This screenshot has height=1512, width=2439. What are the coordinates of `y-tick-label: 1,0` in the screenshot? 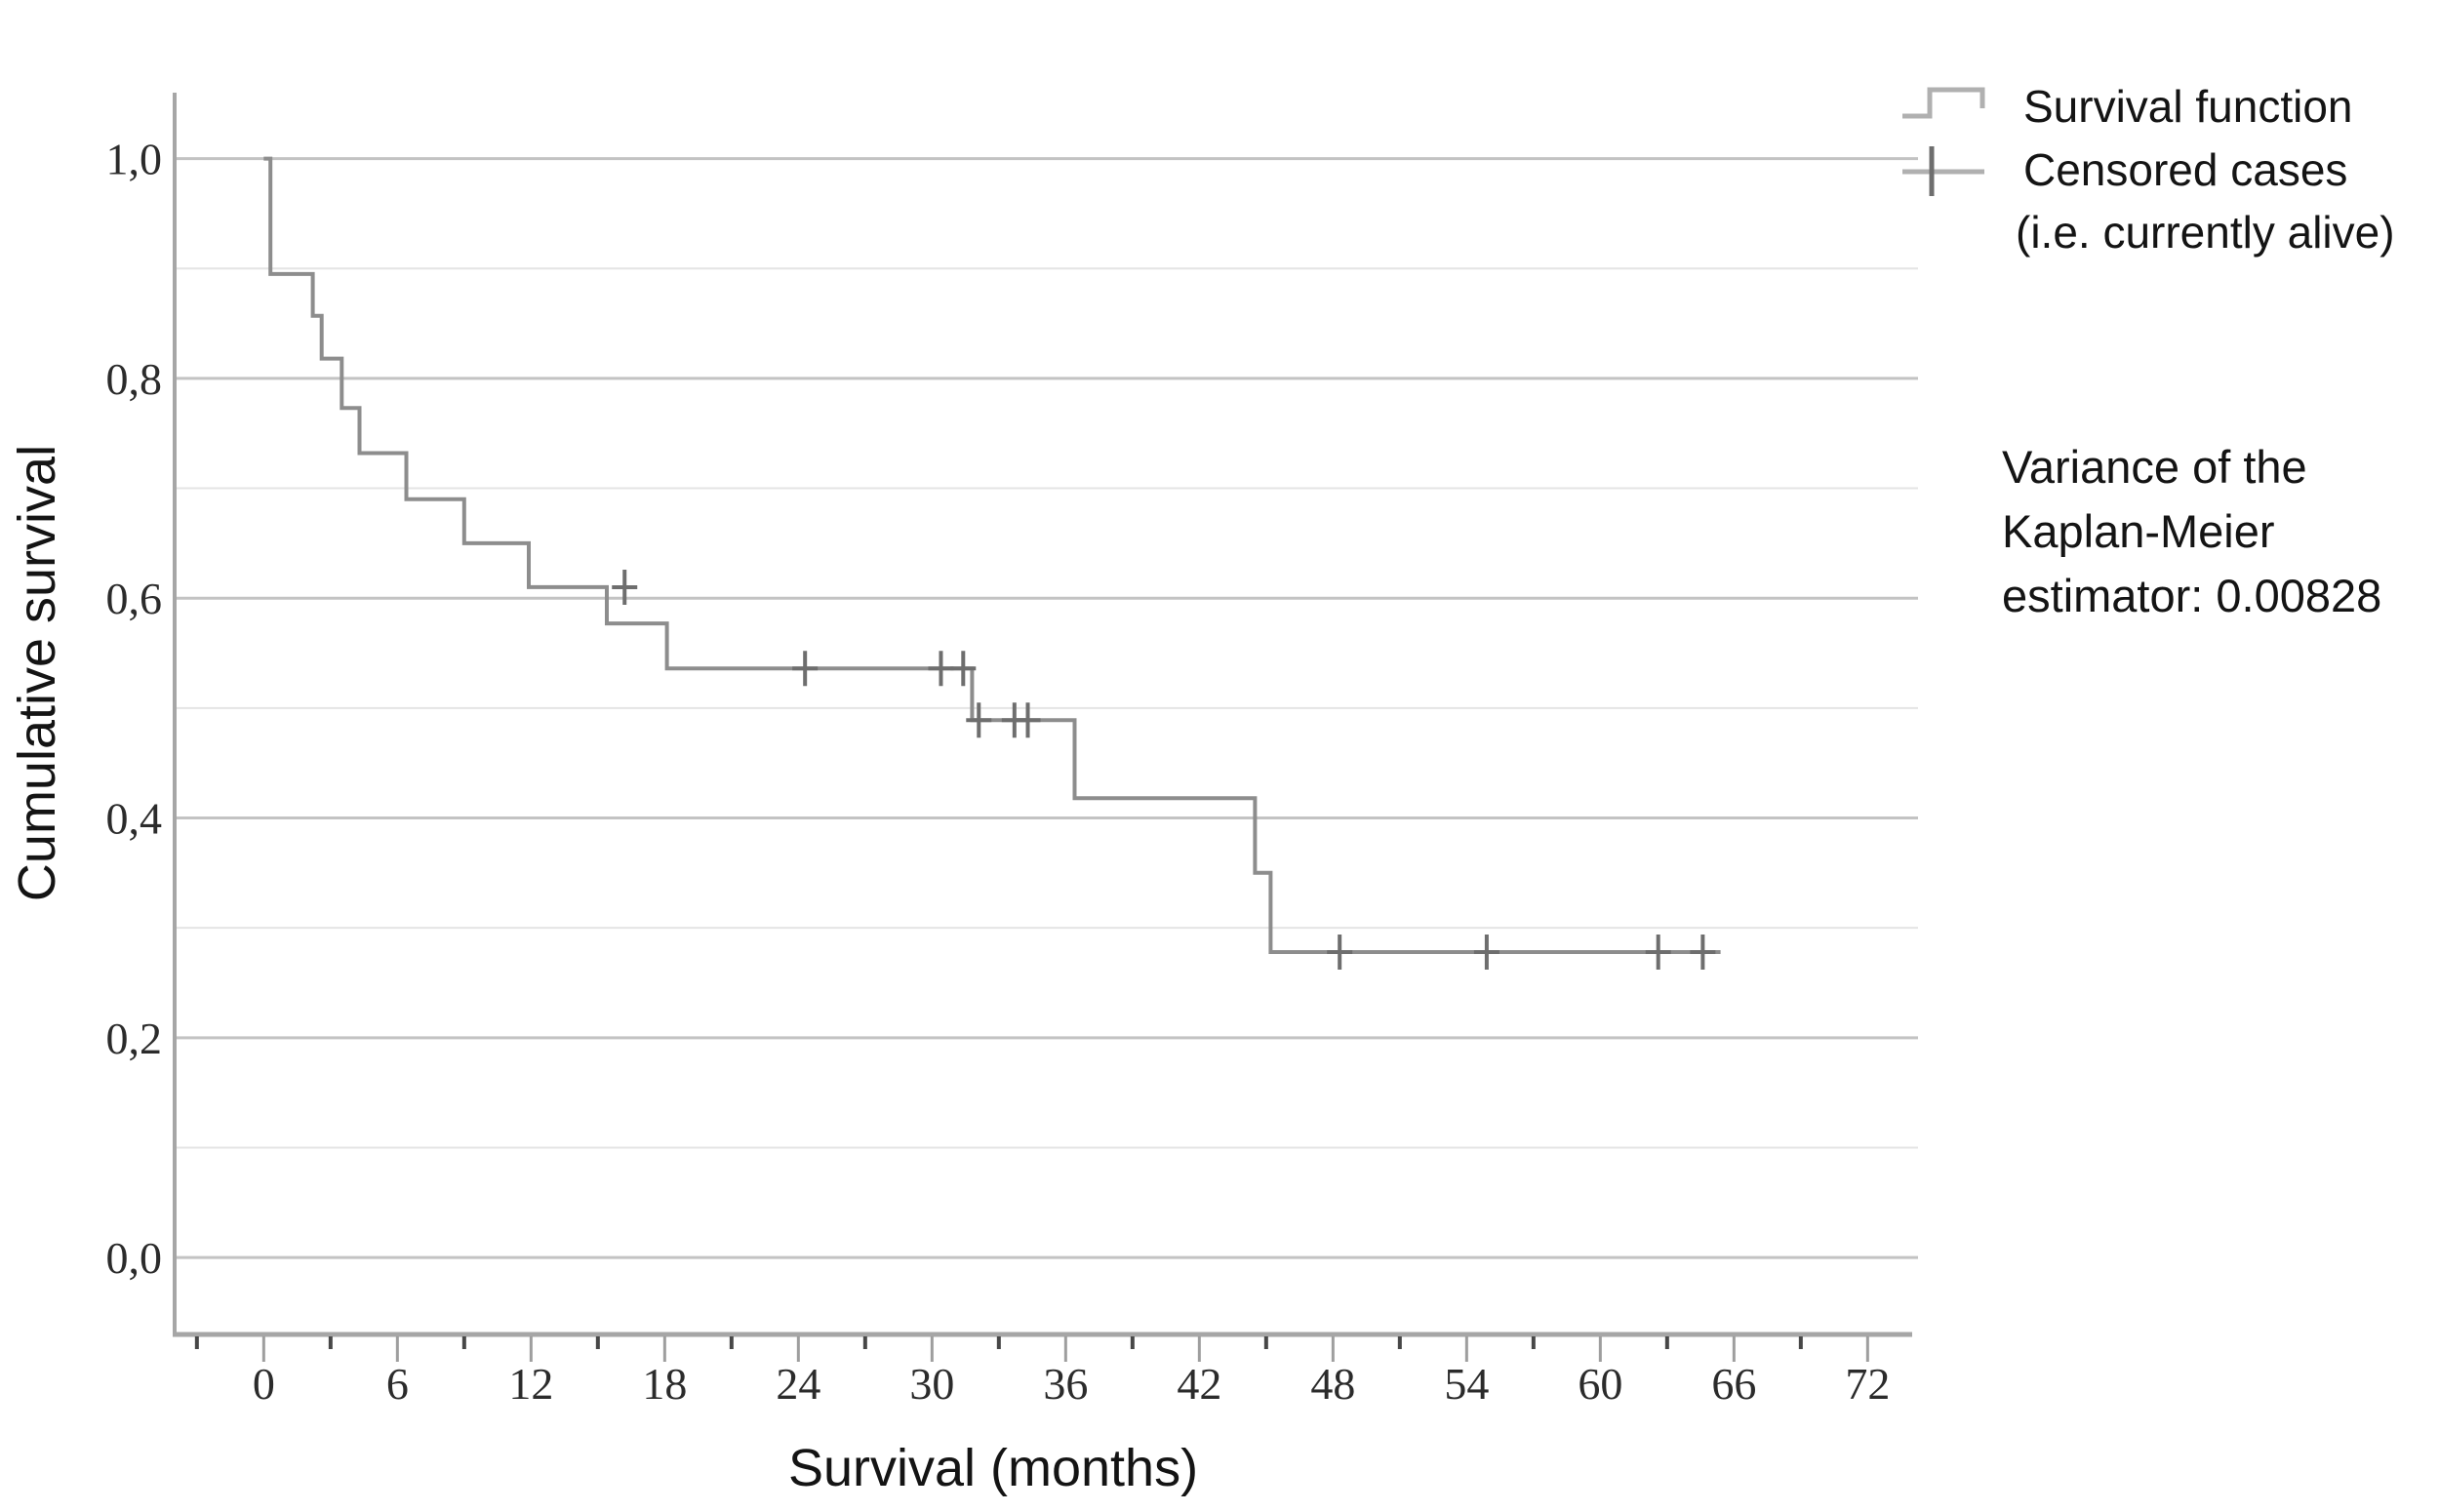 It's located at (134, 159).